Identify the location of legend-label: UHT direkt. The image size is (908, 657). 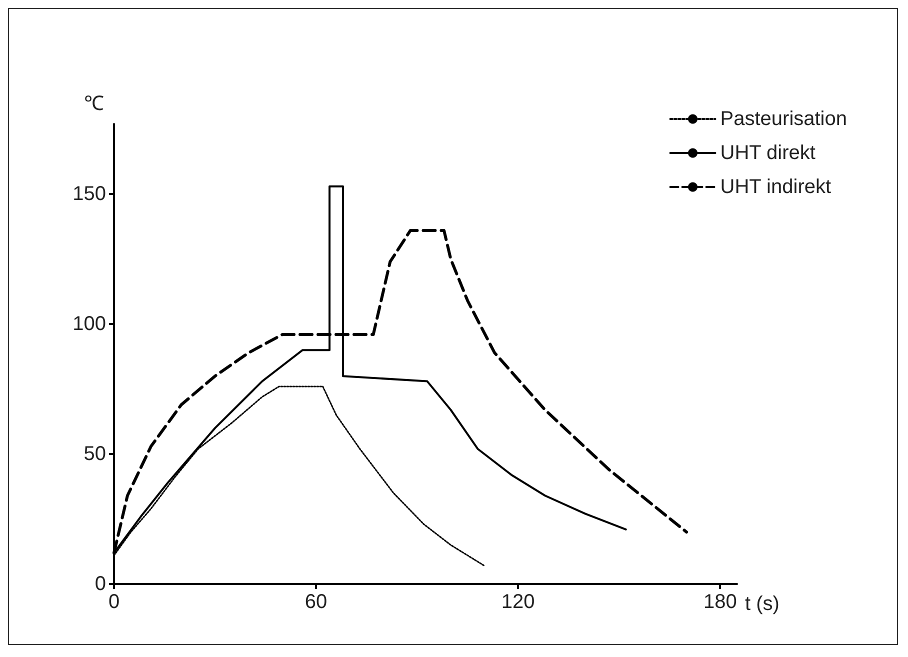
(768, 153).